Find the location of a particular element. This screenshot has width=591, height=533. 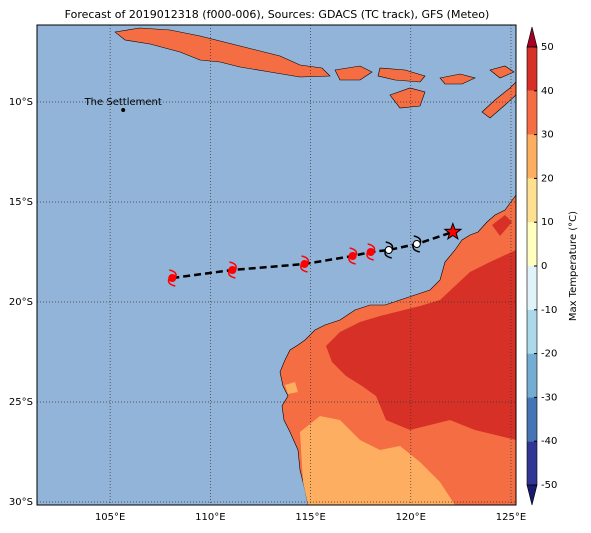

place-label: The Settlement is located at coordinates (123, 102).